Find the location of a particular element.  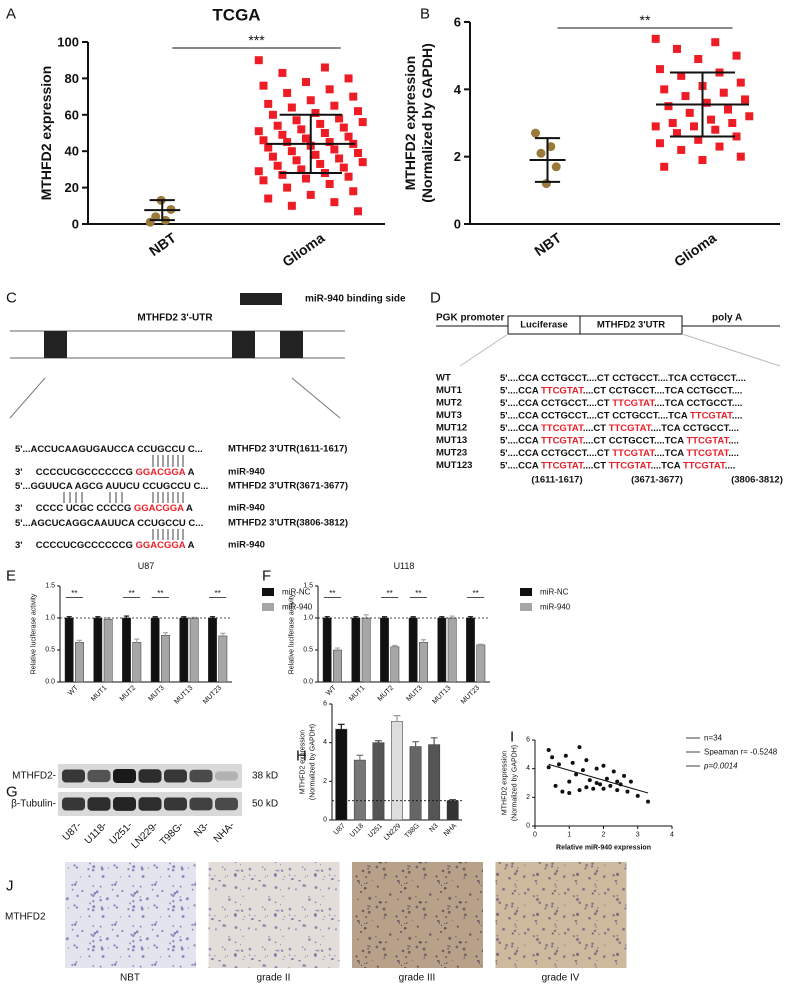

zoom-line is located at coordinates (316, 398).